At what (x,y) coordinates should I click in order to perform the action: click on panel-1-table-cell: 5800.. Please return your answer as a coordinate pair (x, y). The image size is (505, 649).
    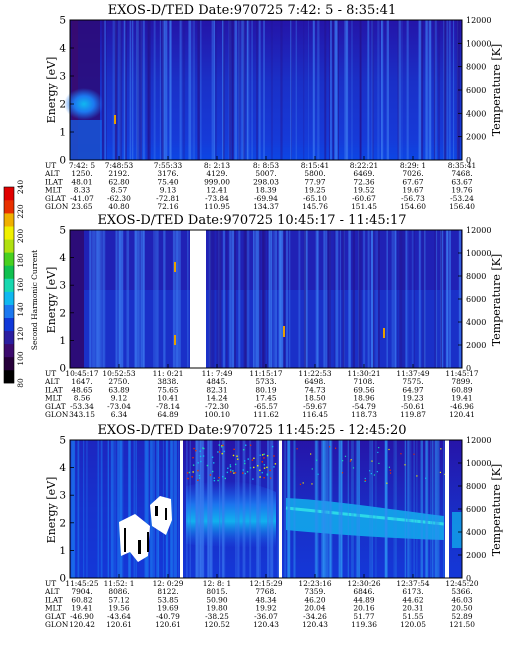
    Looking at the image, I should click on (314, 173).